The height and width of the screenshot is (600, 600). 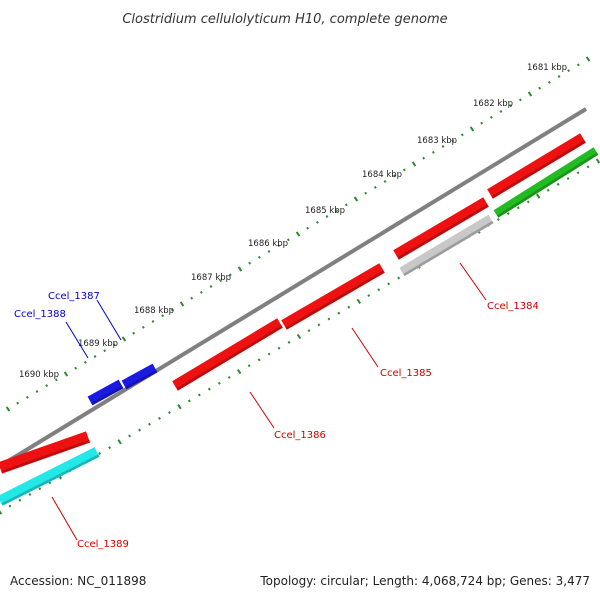 What do you see at coordinates (493, 104) in the screenshot?
I see `tick-label: 1682 kbp` at bounding box center [493, 104].